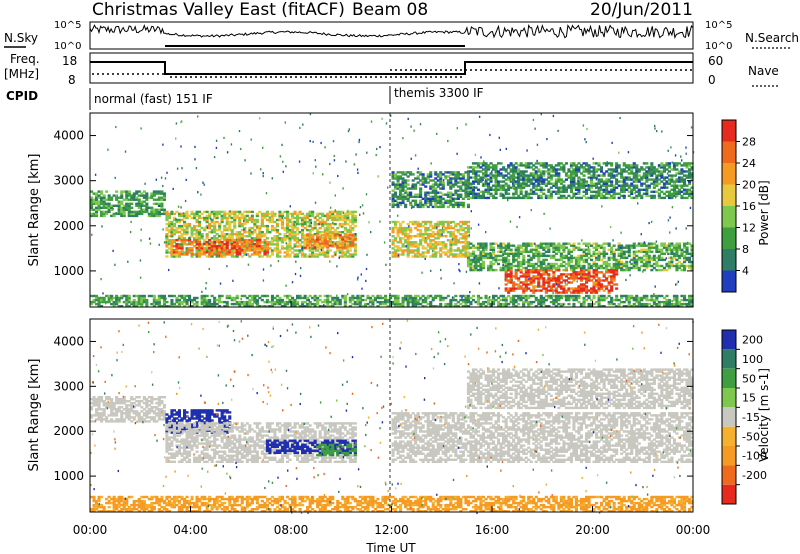 The width and height of the screenshot is (800, 554). What do you see at coordinates (712, 80) in the screenshot?
I see `nave-tick-bottom: 0` at bounding box center [712, 80].